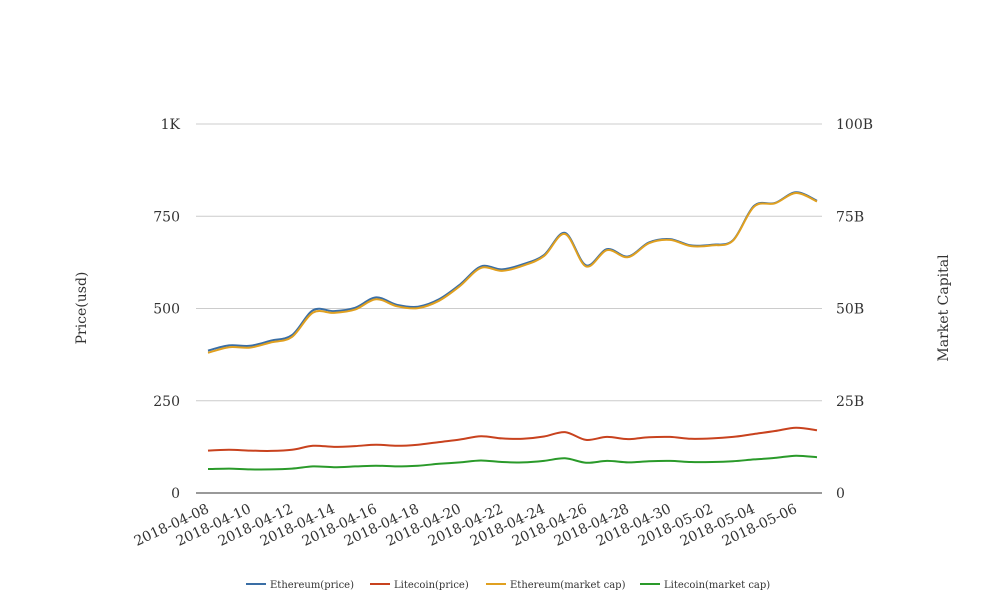  What do you see at coordinates (175, 494) in the screenshot?
I see `y-left-tick-label: 0` at bounding box center [175, 494].